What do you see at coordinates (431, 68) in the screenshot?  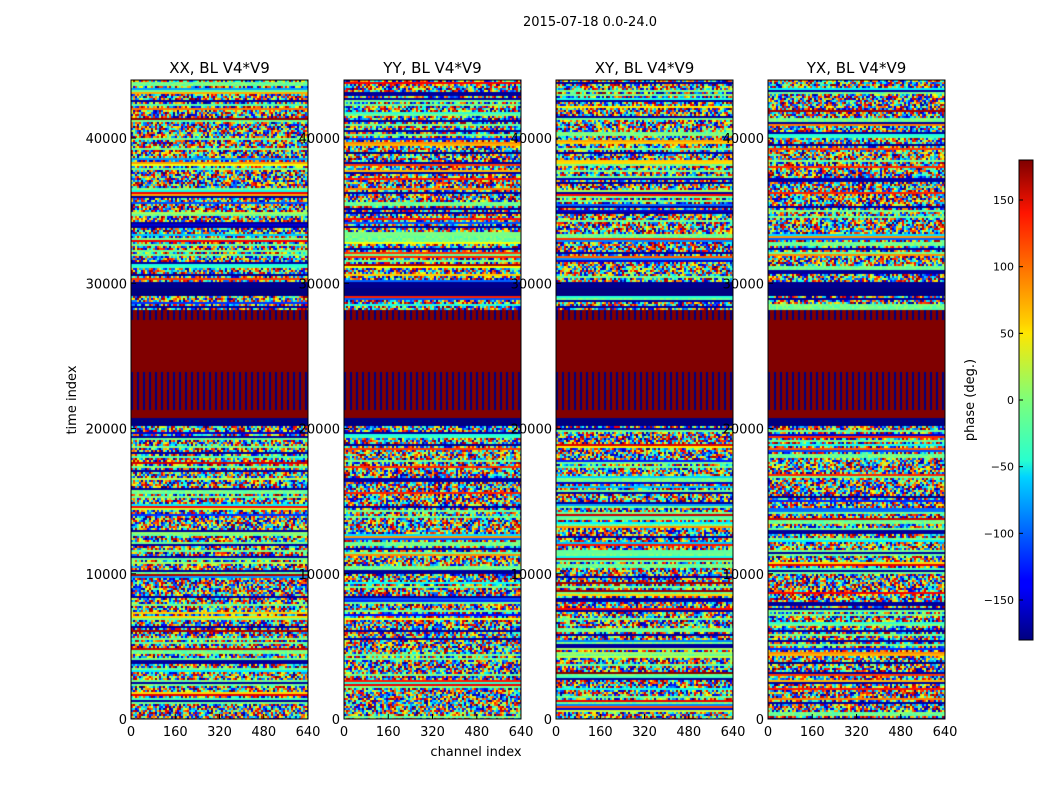 I see `panel-title: YY, BL V4*V9` at bounding box center [431, 68].